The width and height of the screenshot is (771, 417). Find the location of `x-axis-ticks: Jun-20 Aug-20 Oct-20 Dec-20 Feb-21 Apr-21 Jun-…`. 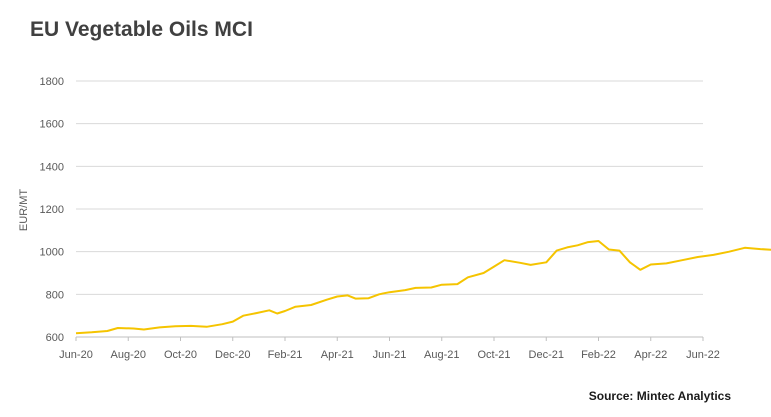

x-axis-ticks: Jun-20 Aug-20 Oct-20 Dec-20 Feb-21 Apr-21 Jun-… is located at coordinates (389, 349).